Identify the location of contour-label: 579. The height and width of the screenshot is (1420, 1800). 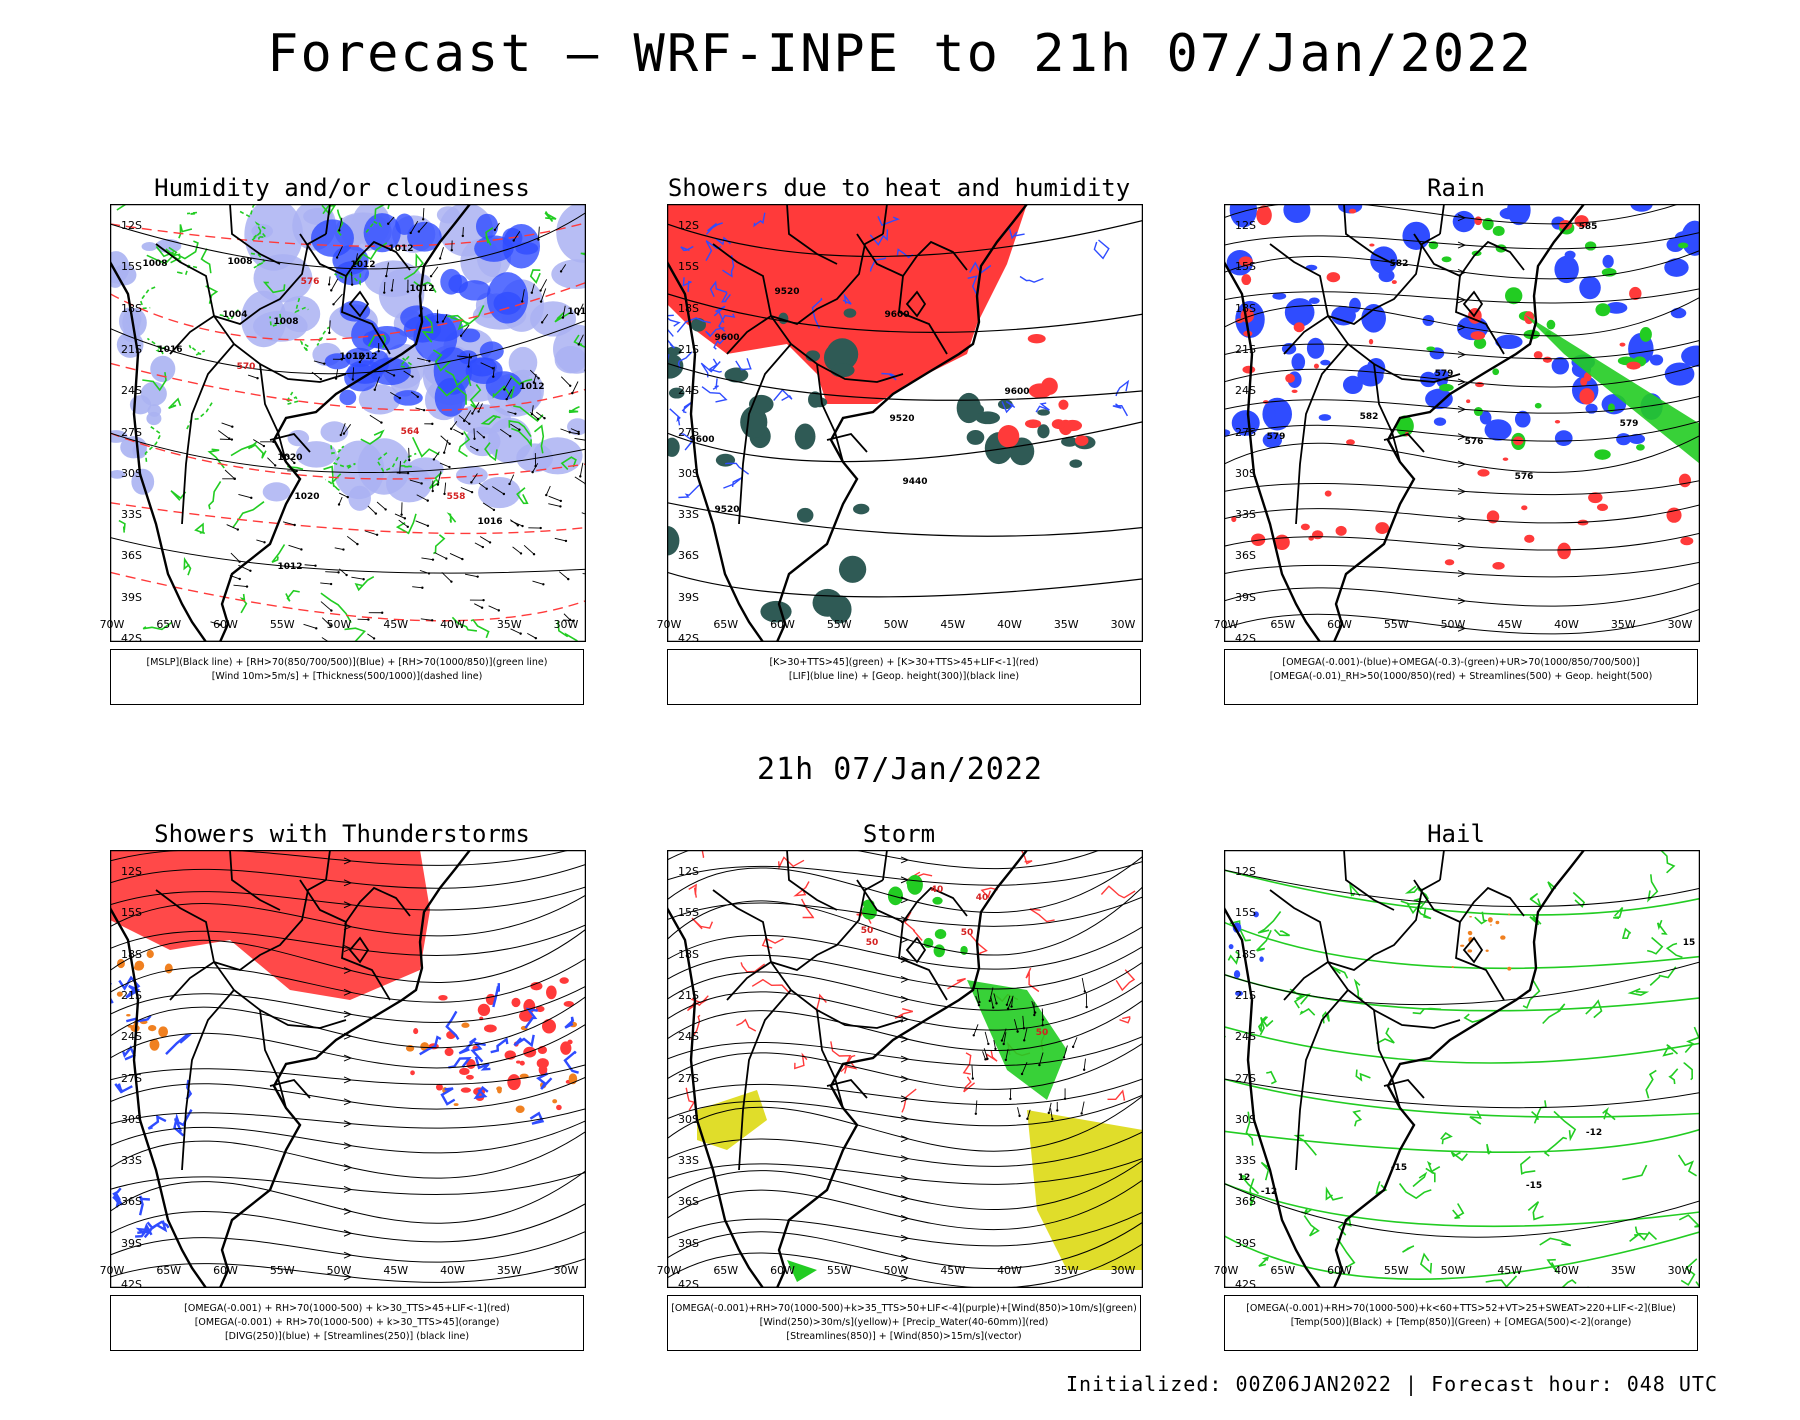
(1276, 437).